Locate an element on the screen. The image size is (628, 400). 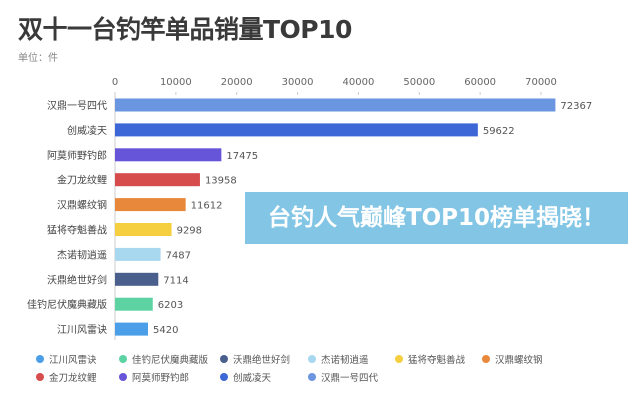
banner-text: 台钓人气巅峰TOP10榜单揭晓！ is located at coordinates (436, 218).